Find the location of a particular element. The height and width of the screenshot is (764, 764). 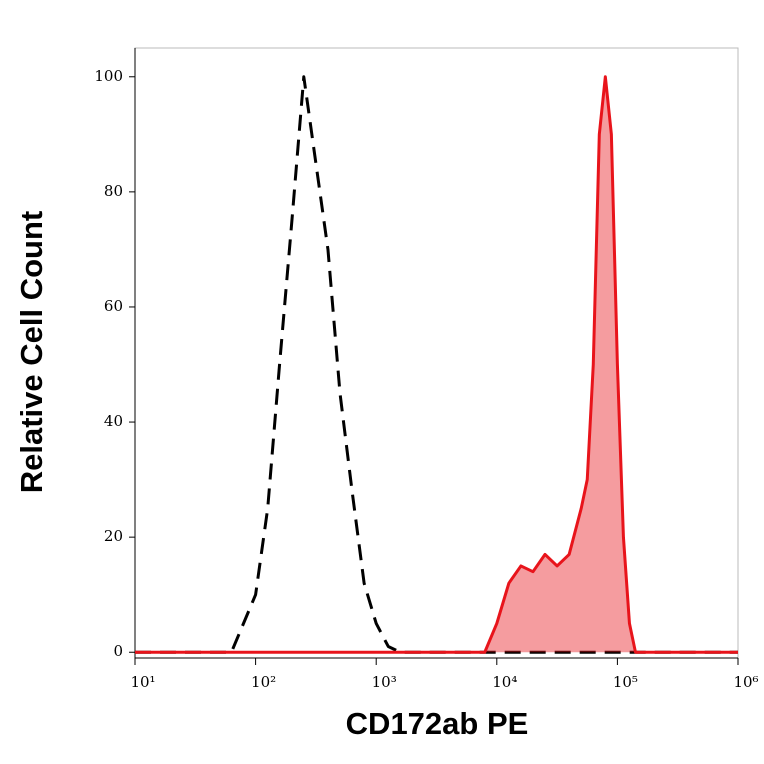

x-tick-label: 10⁴ is located at coordinates (504, 682).